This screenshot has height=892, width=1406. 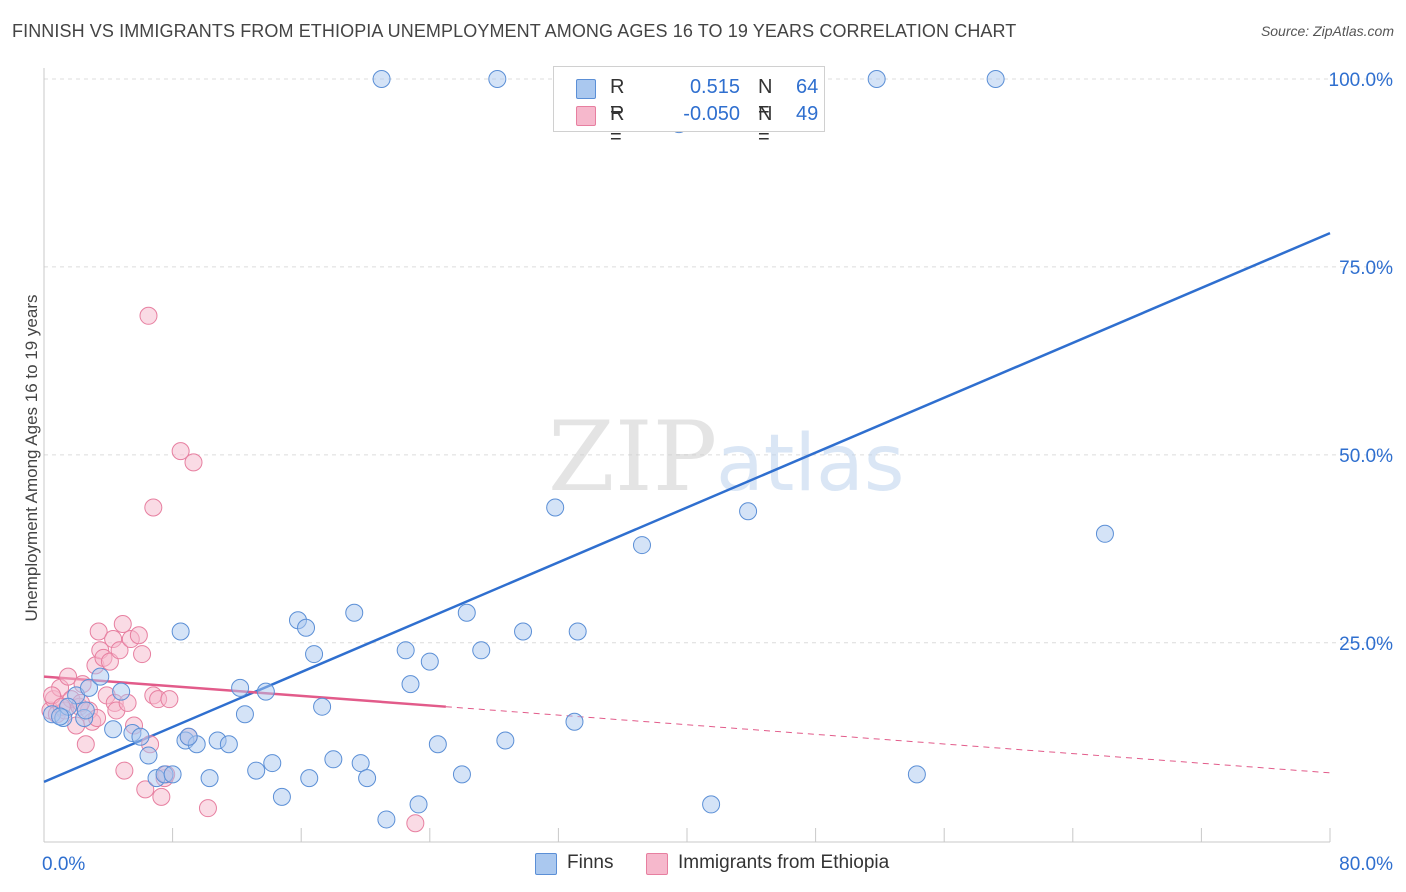 I want to click on x-tick-labels: 0.0% 80.0%, so click(x=717, y=864).